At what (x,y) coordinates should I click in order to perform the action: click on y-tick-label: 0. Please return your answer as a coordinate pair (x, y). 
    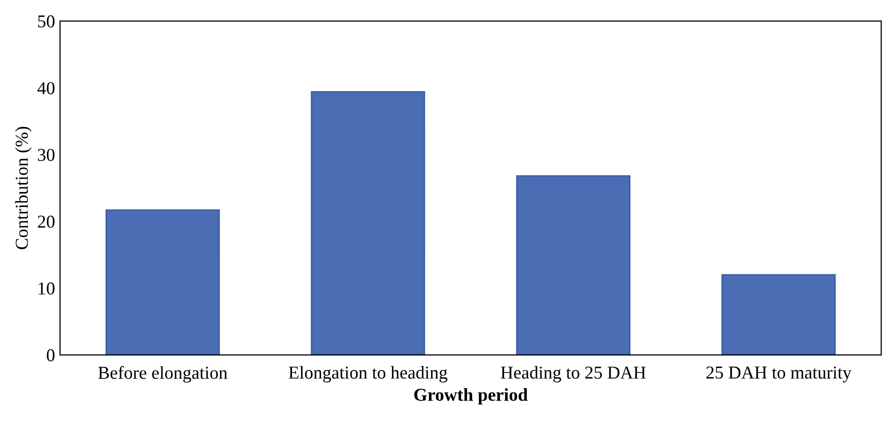
    Looking at the image, I should click on (50, 355).